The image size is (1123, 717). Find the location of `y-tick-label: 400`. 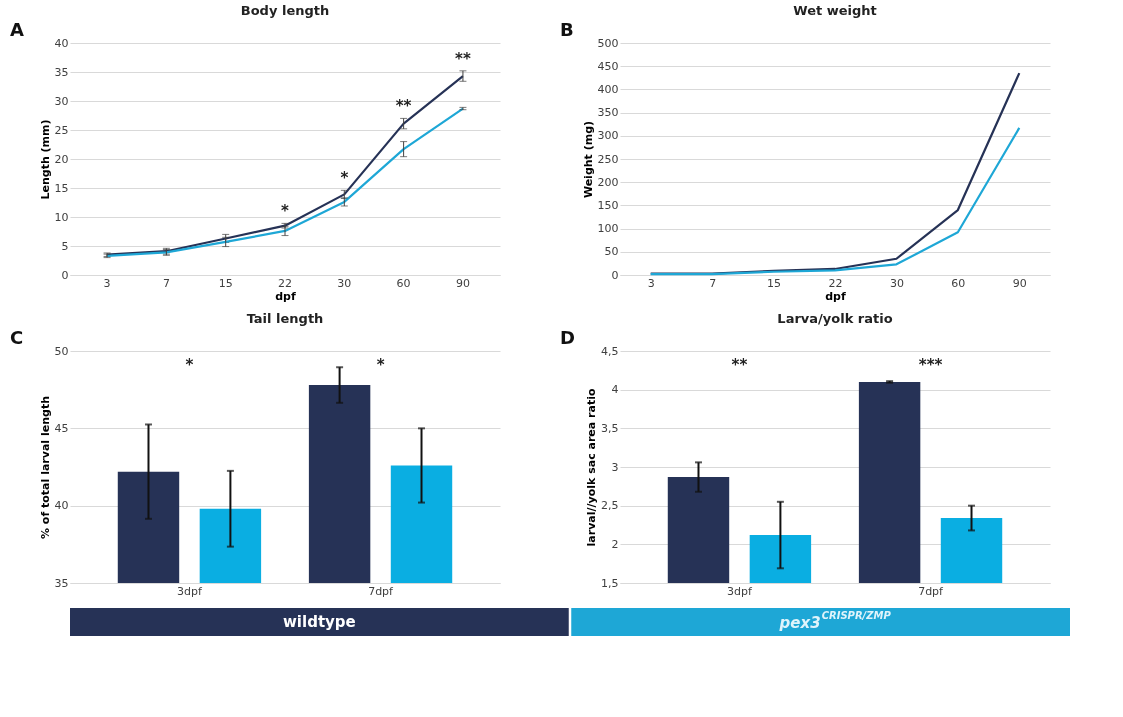

y-tick-label: 400 is located at coordinates (608, 89).